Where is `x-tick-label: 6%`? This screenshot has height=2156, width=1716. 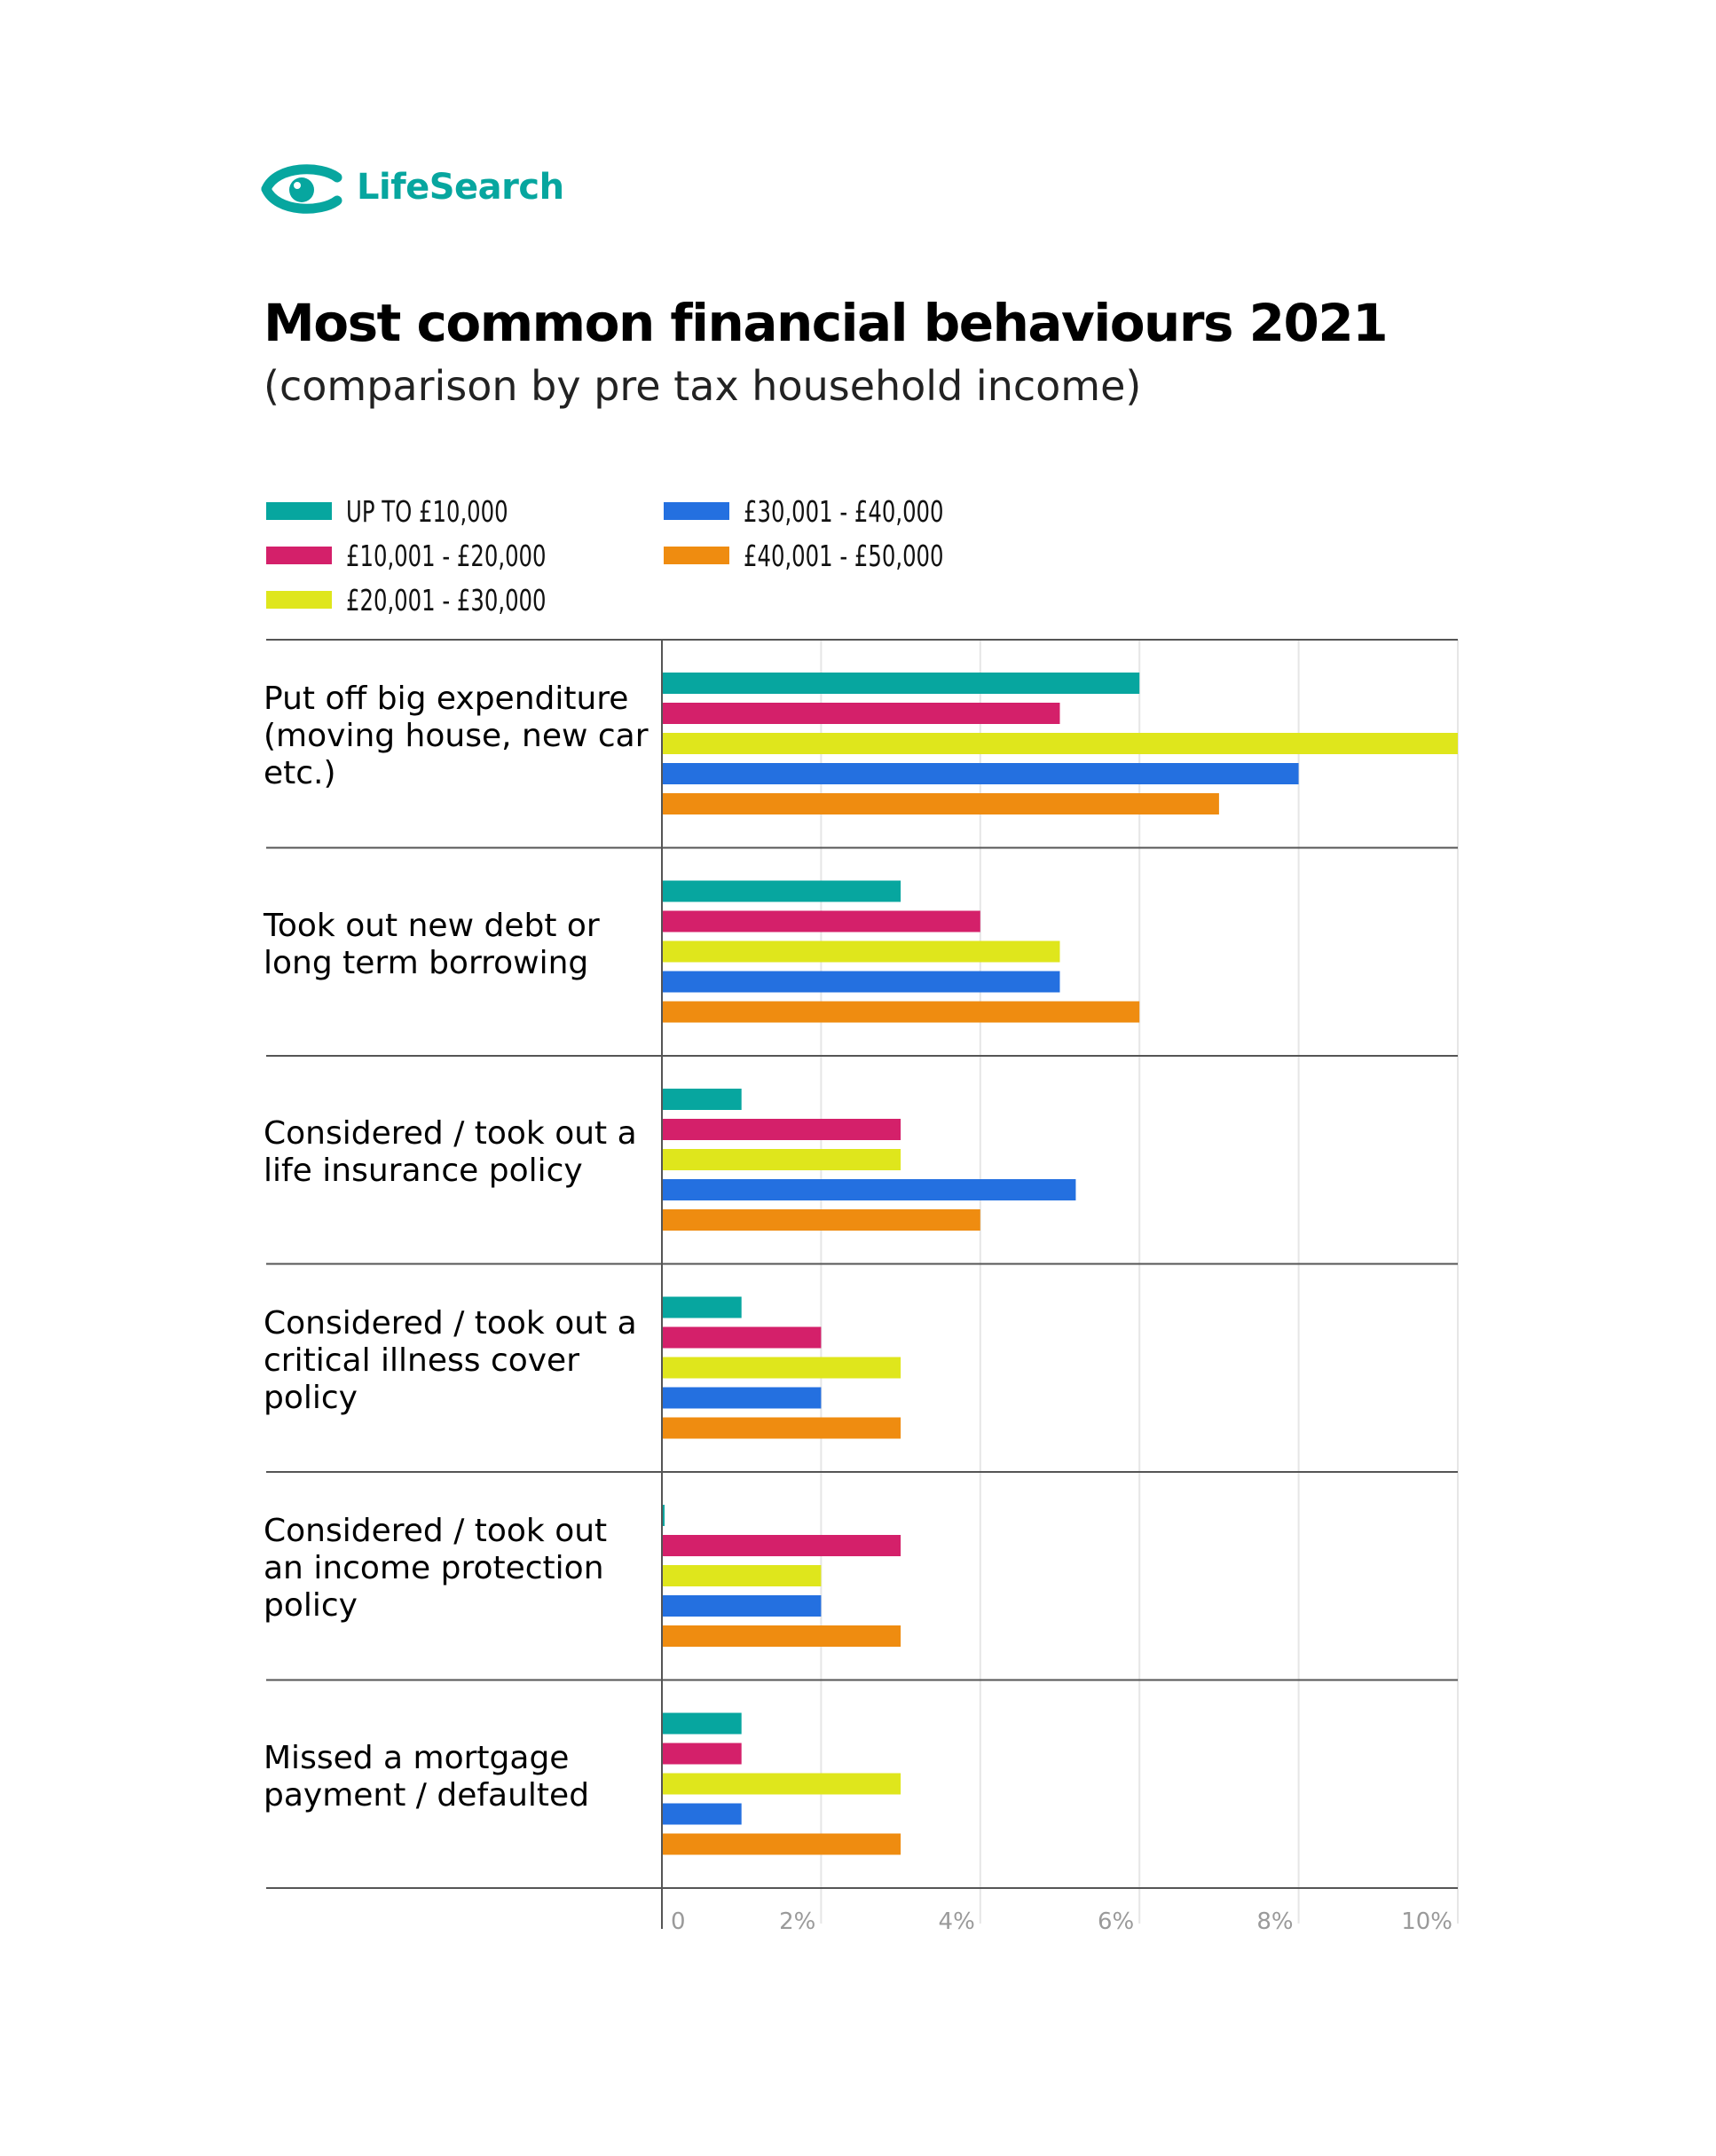 x-tick-label: 6% is located at coordinates (1116, 1922).